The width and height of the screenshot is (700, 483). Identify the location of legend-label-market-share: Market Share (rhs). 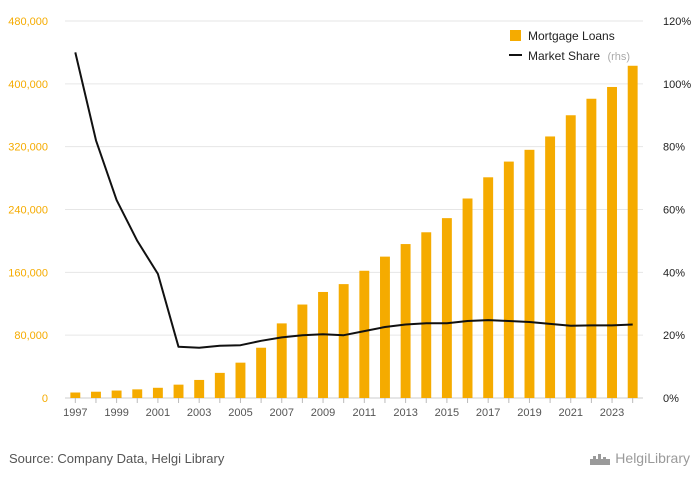
(579, 55).